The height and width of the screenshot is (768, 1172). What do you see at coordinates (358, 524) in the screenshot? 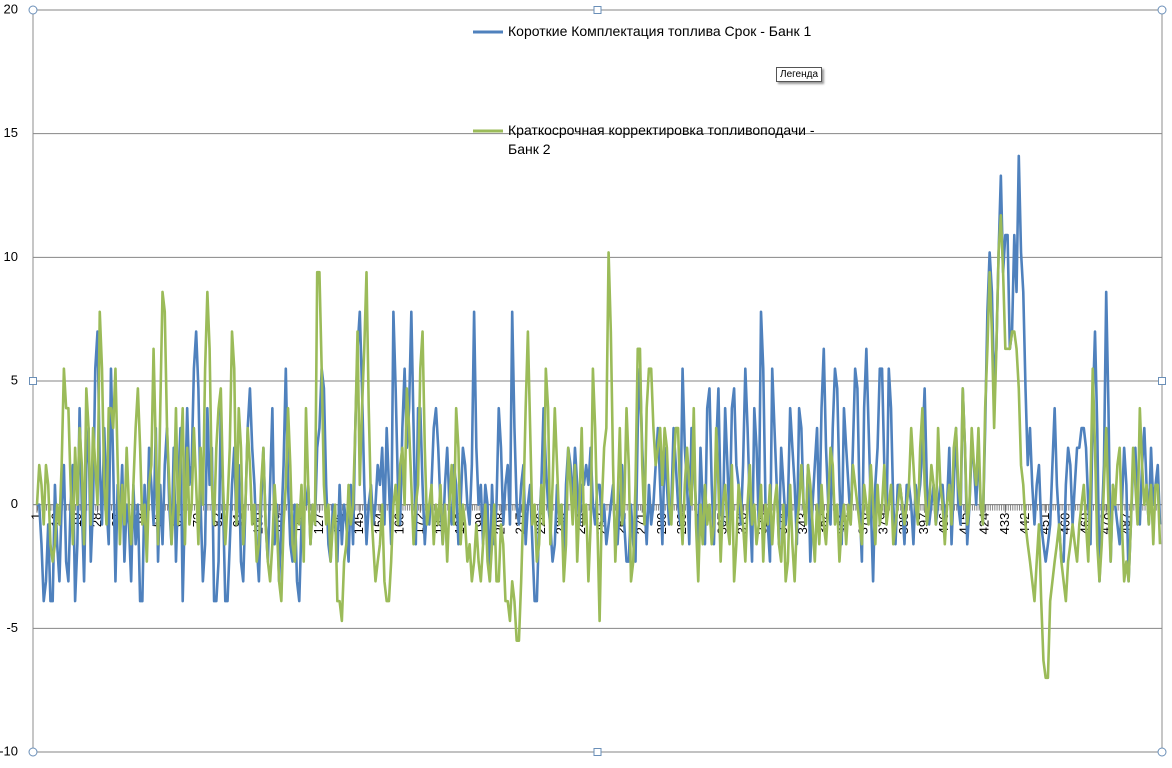
I see `x-tick-label: 145` at bounding box center [358, 524].